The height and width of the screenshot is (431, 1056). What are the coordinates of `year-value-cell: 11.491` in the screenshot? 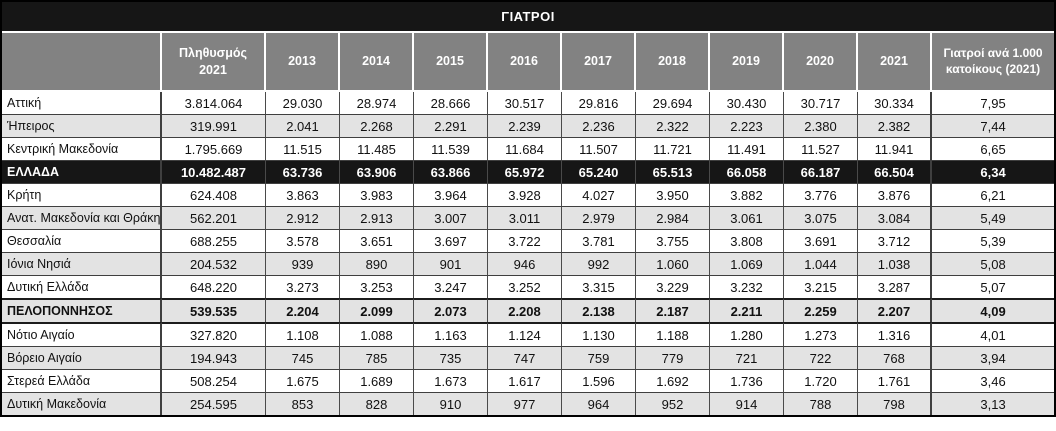 It's located at (747, 148).